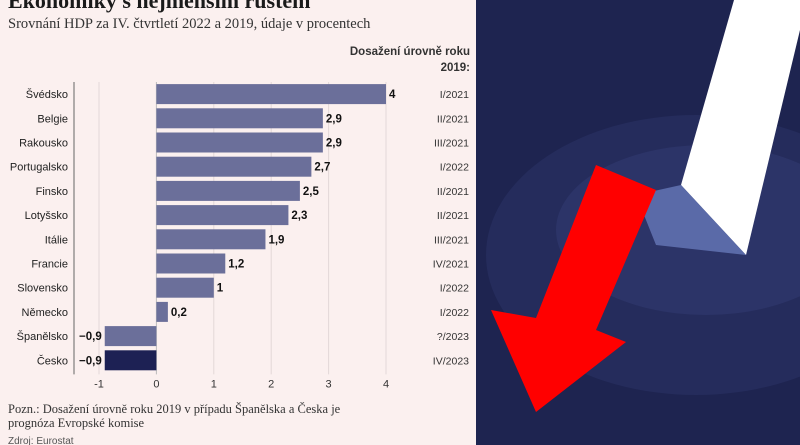  What do you see at coordinates (329, 384) in the screenshot?
I see `x-tick-label: 3` at bounding box center [329, 384].